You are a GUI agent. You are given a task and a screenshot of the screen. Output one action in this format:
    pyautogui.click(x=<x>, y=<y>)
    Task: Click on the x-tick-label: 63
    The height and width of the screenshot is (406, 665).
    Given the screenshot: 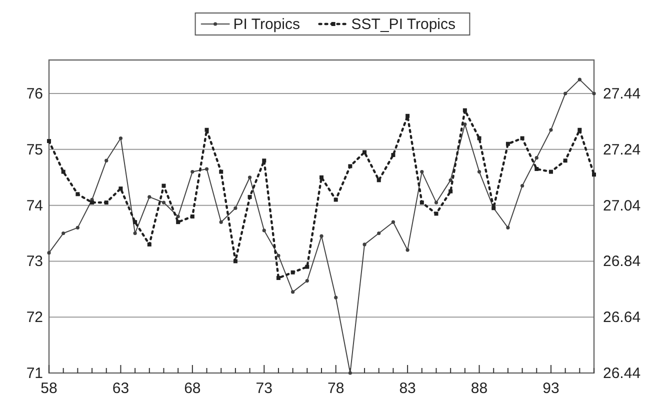 What is the action you would take?
    pyautogui.click(x=121, y=388)
    